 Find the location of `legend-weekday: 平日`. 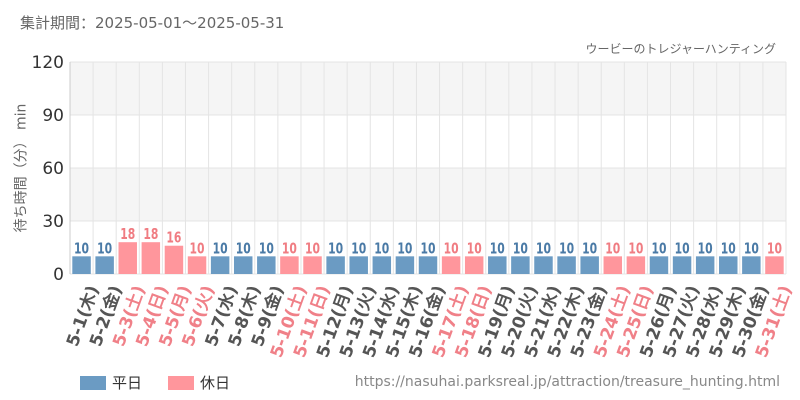

legend-weekday: 平日 is located at coordinates (111, 382).